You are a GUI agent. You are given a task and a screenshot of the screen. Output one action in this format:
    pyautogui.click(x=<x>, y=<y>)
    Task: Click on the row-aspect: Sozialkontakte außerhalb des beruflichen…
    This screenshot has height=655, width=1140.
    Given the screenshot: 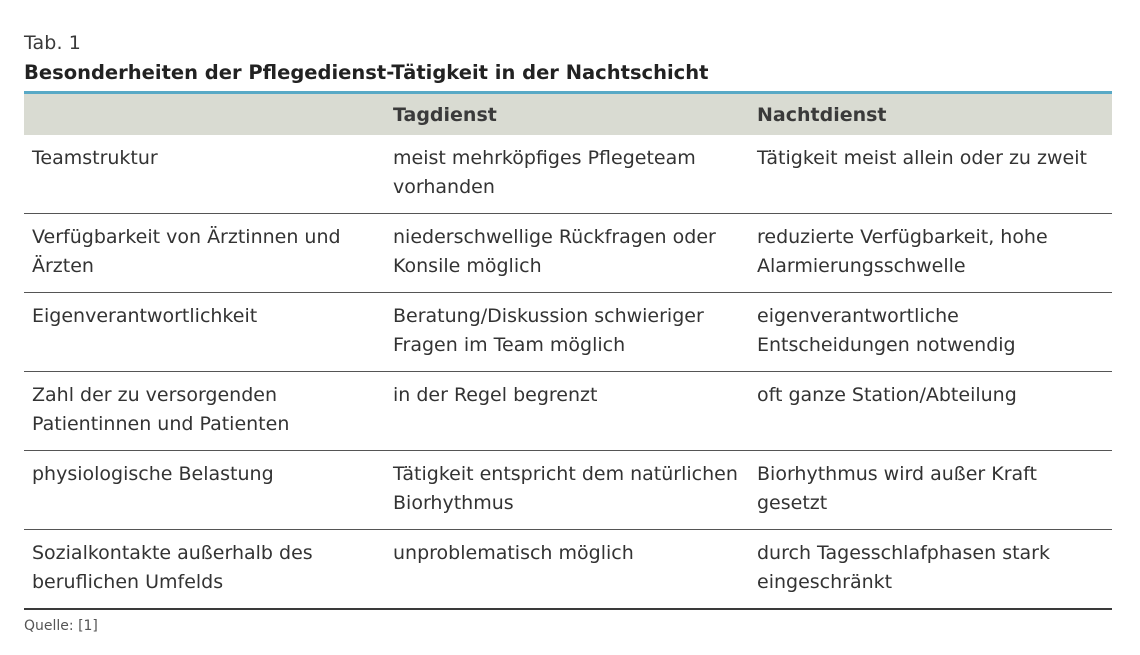 What is the action you would take?
    pyautogui.click(x=204, y=569)
    